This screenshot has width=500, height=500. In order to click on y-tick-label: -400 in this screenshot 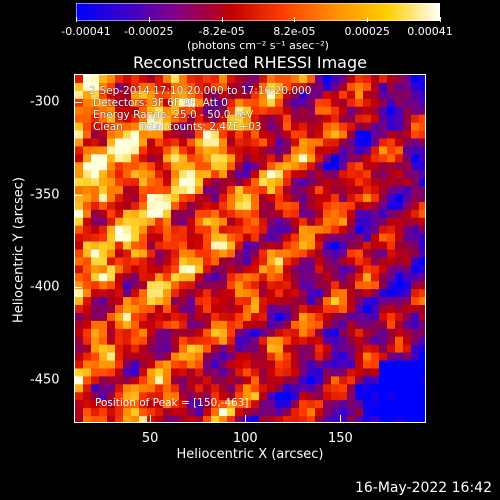, I will do `click(45, 287)`.